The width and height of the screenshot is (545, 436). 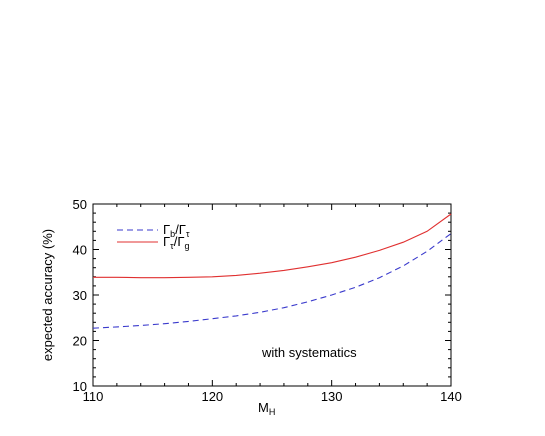 I want to click on x-tick-label: 130, so click(x=332, y=396).